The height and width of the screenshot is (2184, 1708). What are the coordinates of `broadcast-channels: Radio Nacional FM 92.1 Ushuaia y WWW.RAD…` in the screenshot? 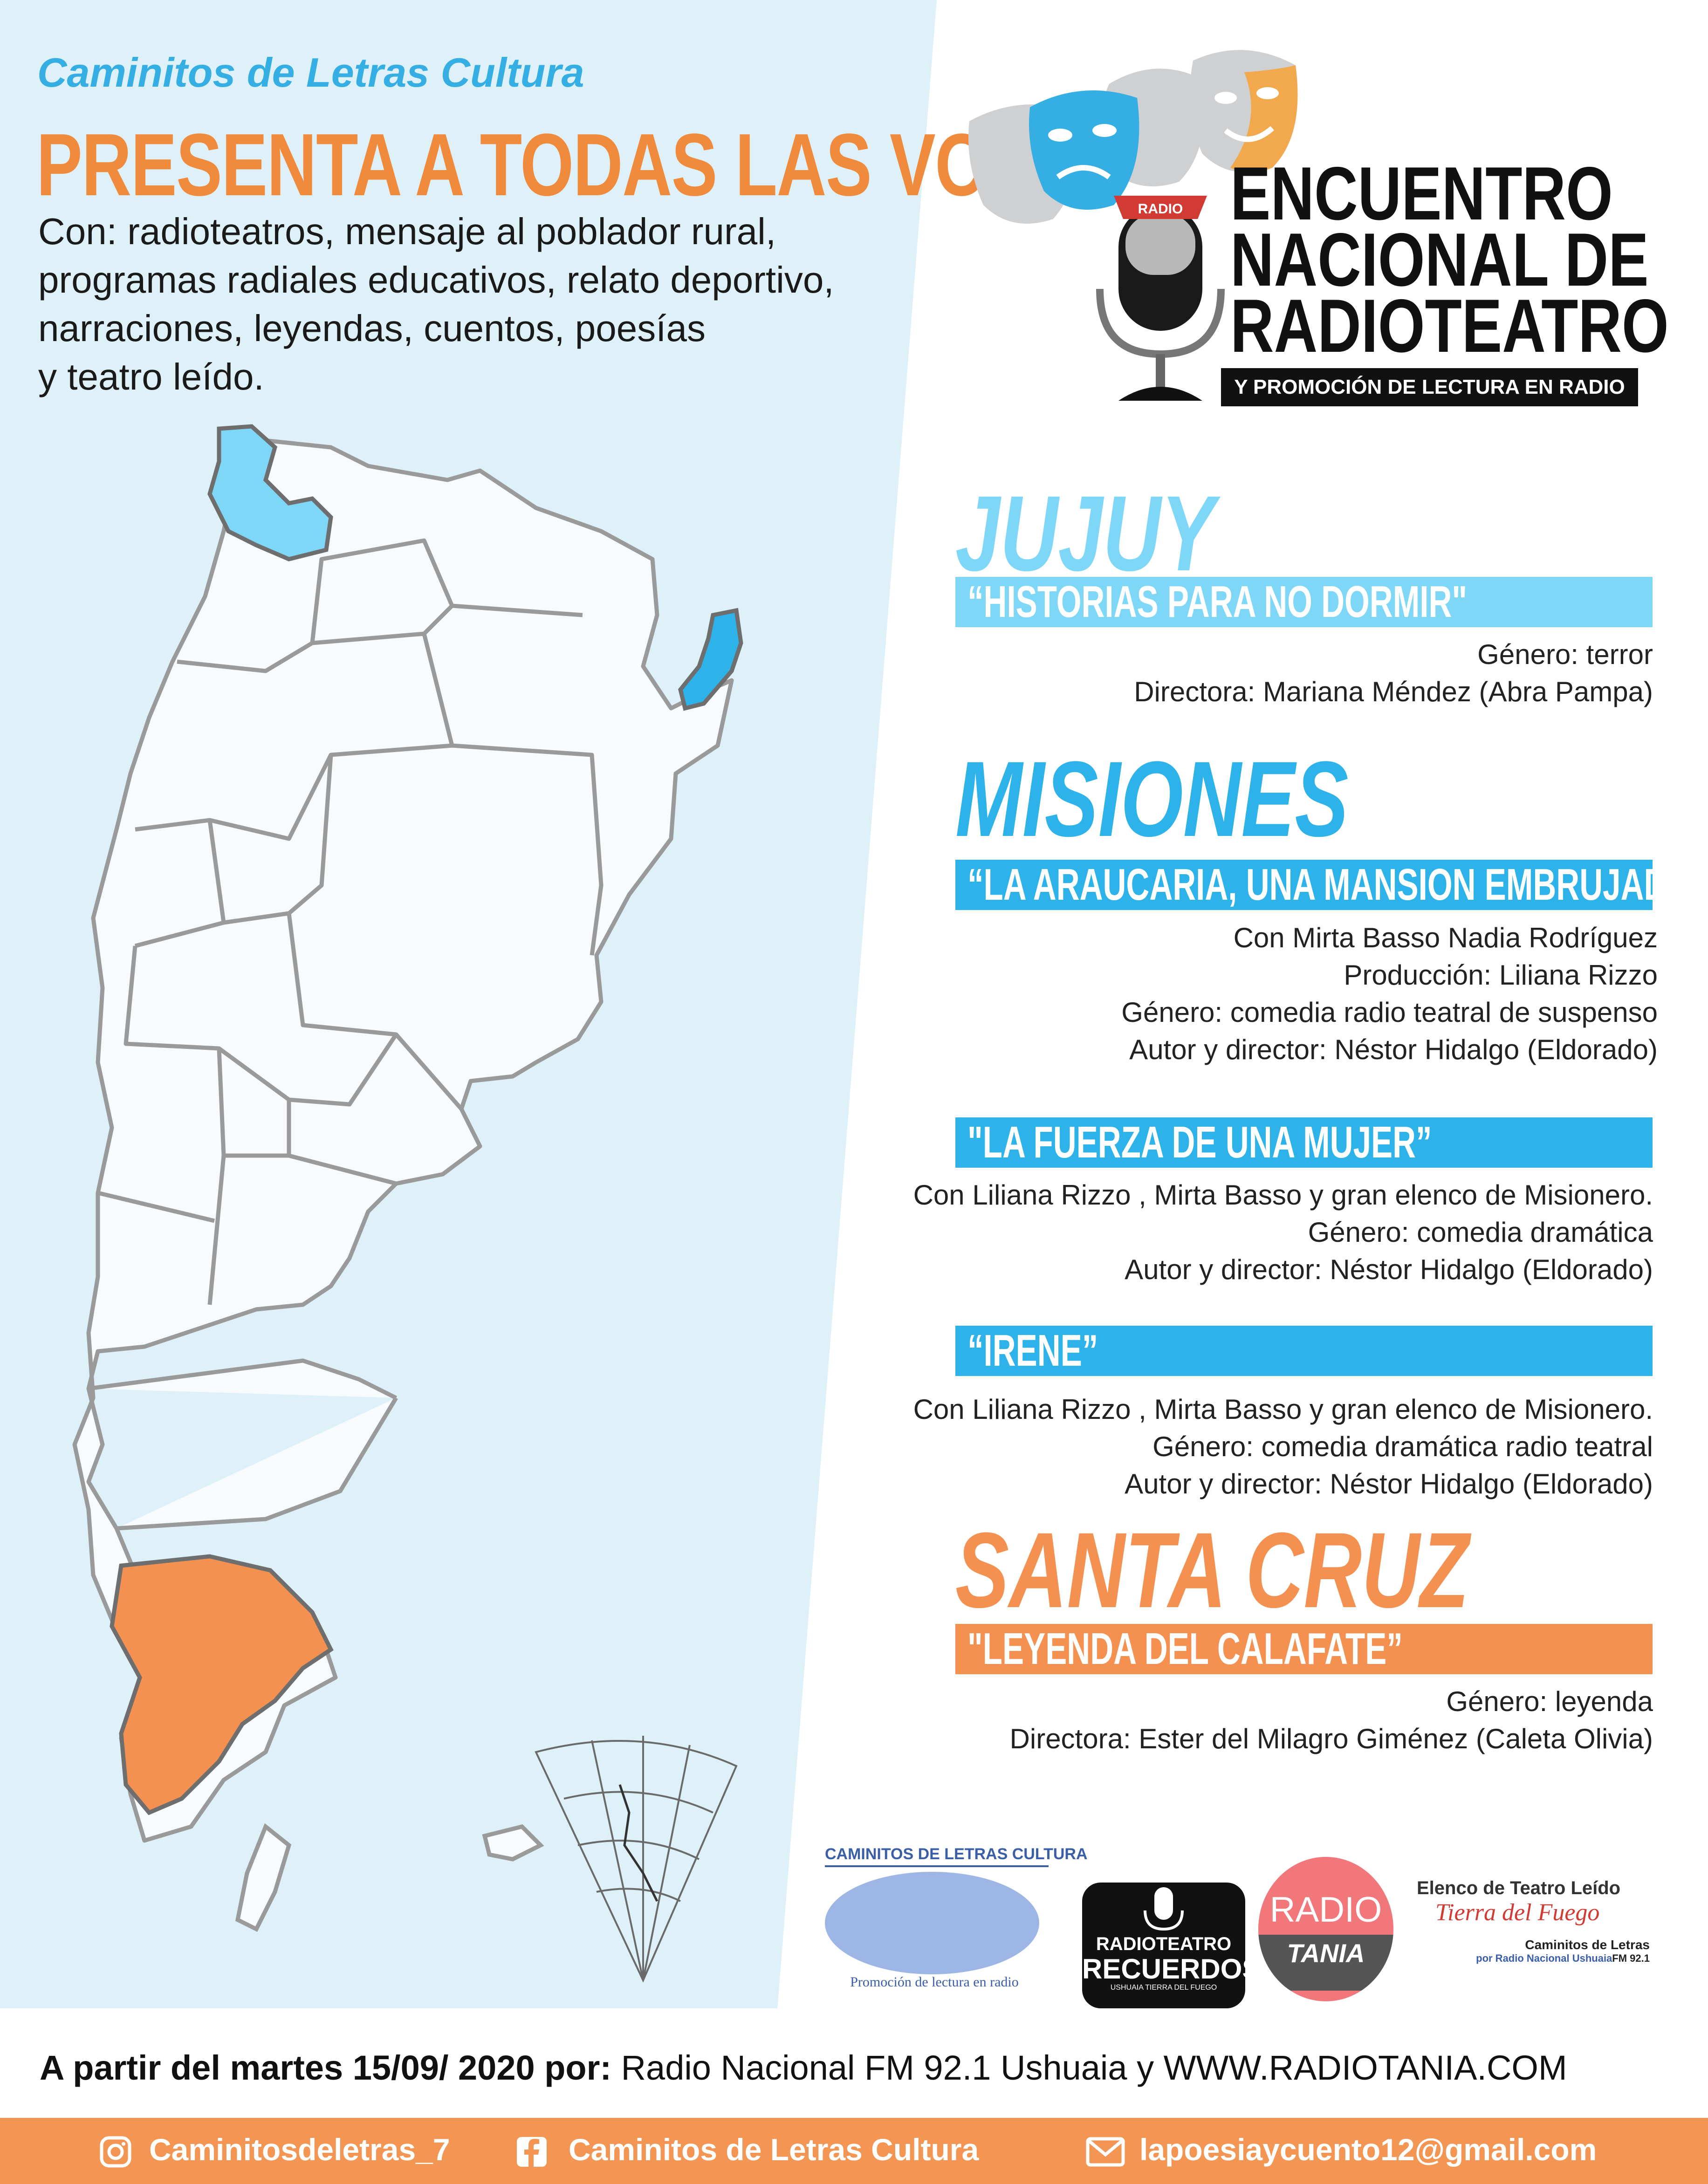 It's located at (1094, 2067).